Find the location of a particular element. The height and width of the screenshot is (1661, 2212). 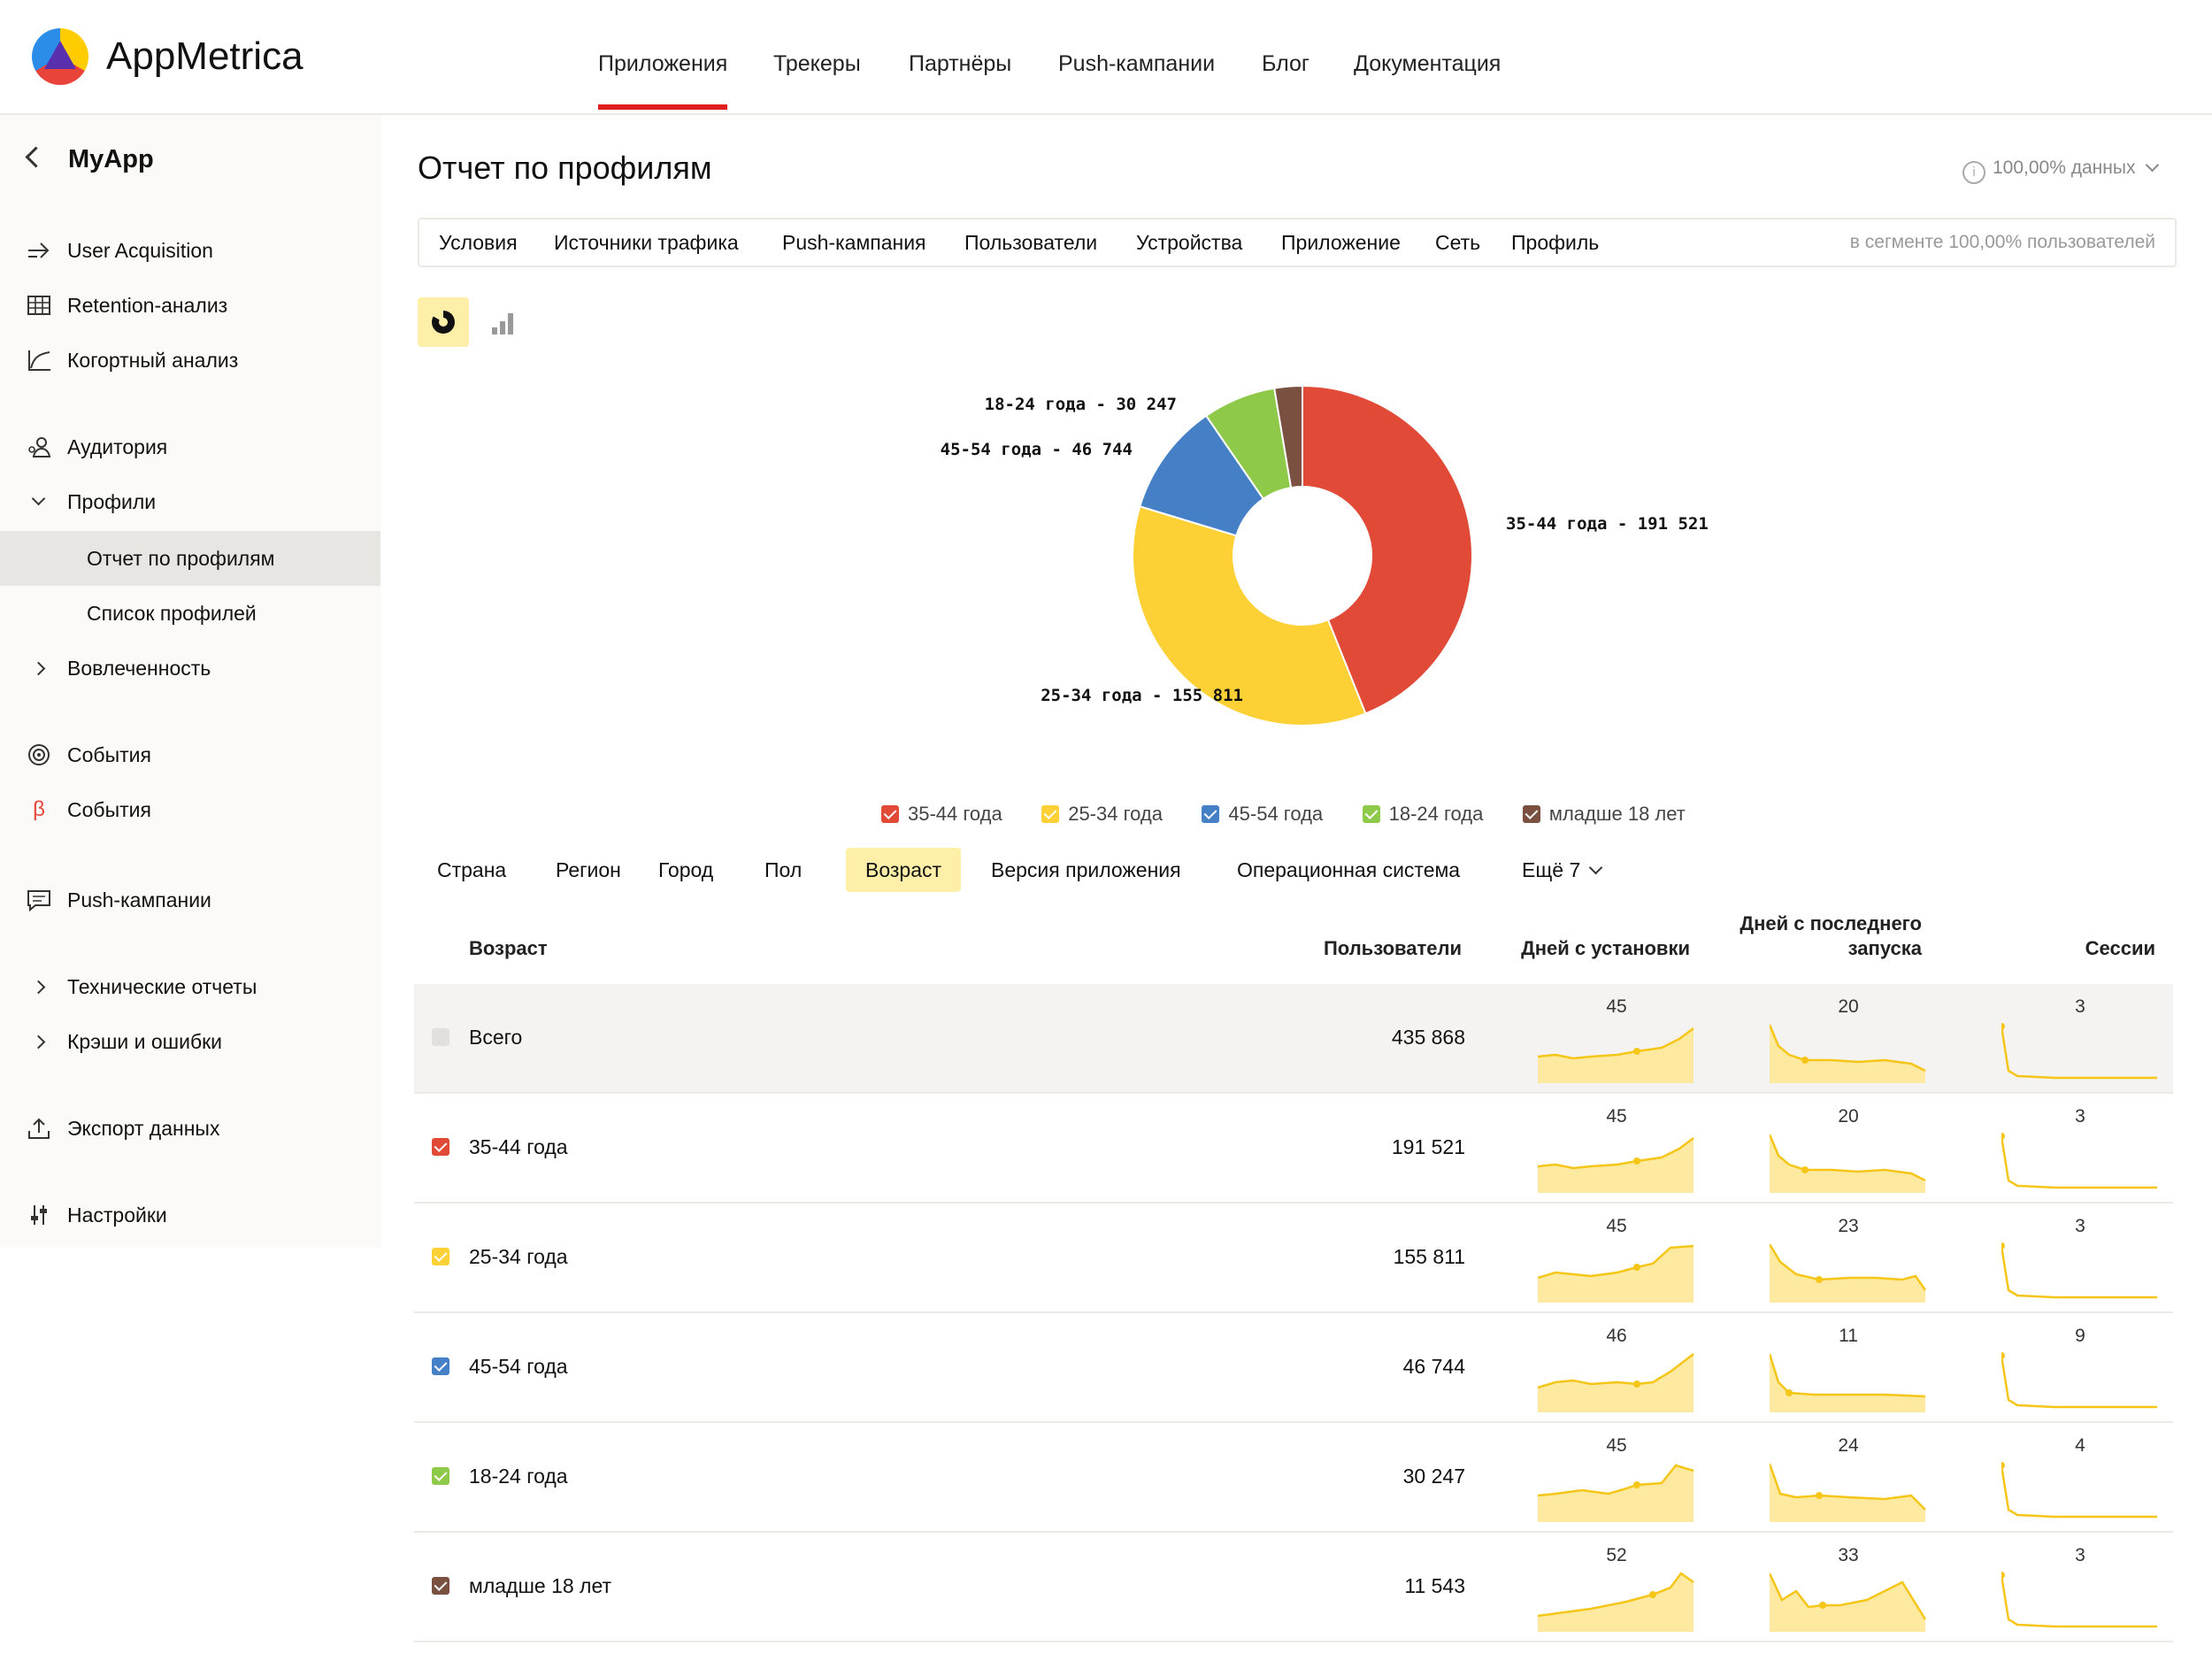

brand-name: AppMetrica is located at coordinates (205, 56).